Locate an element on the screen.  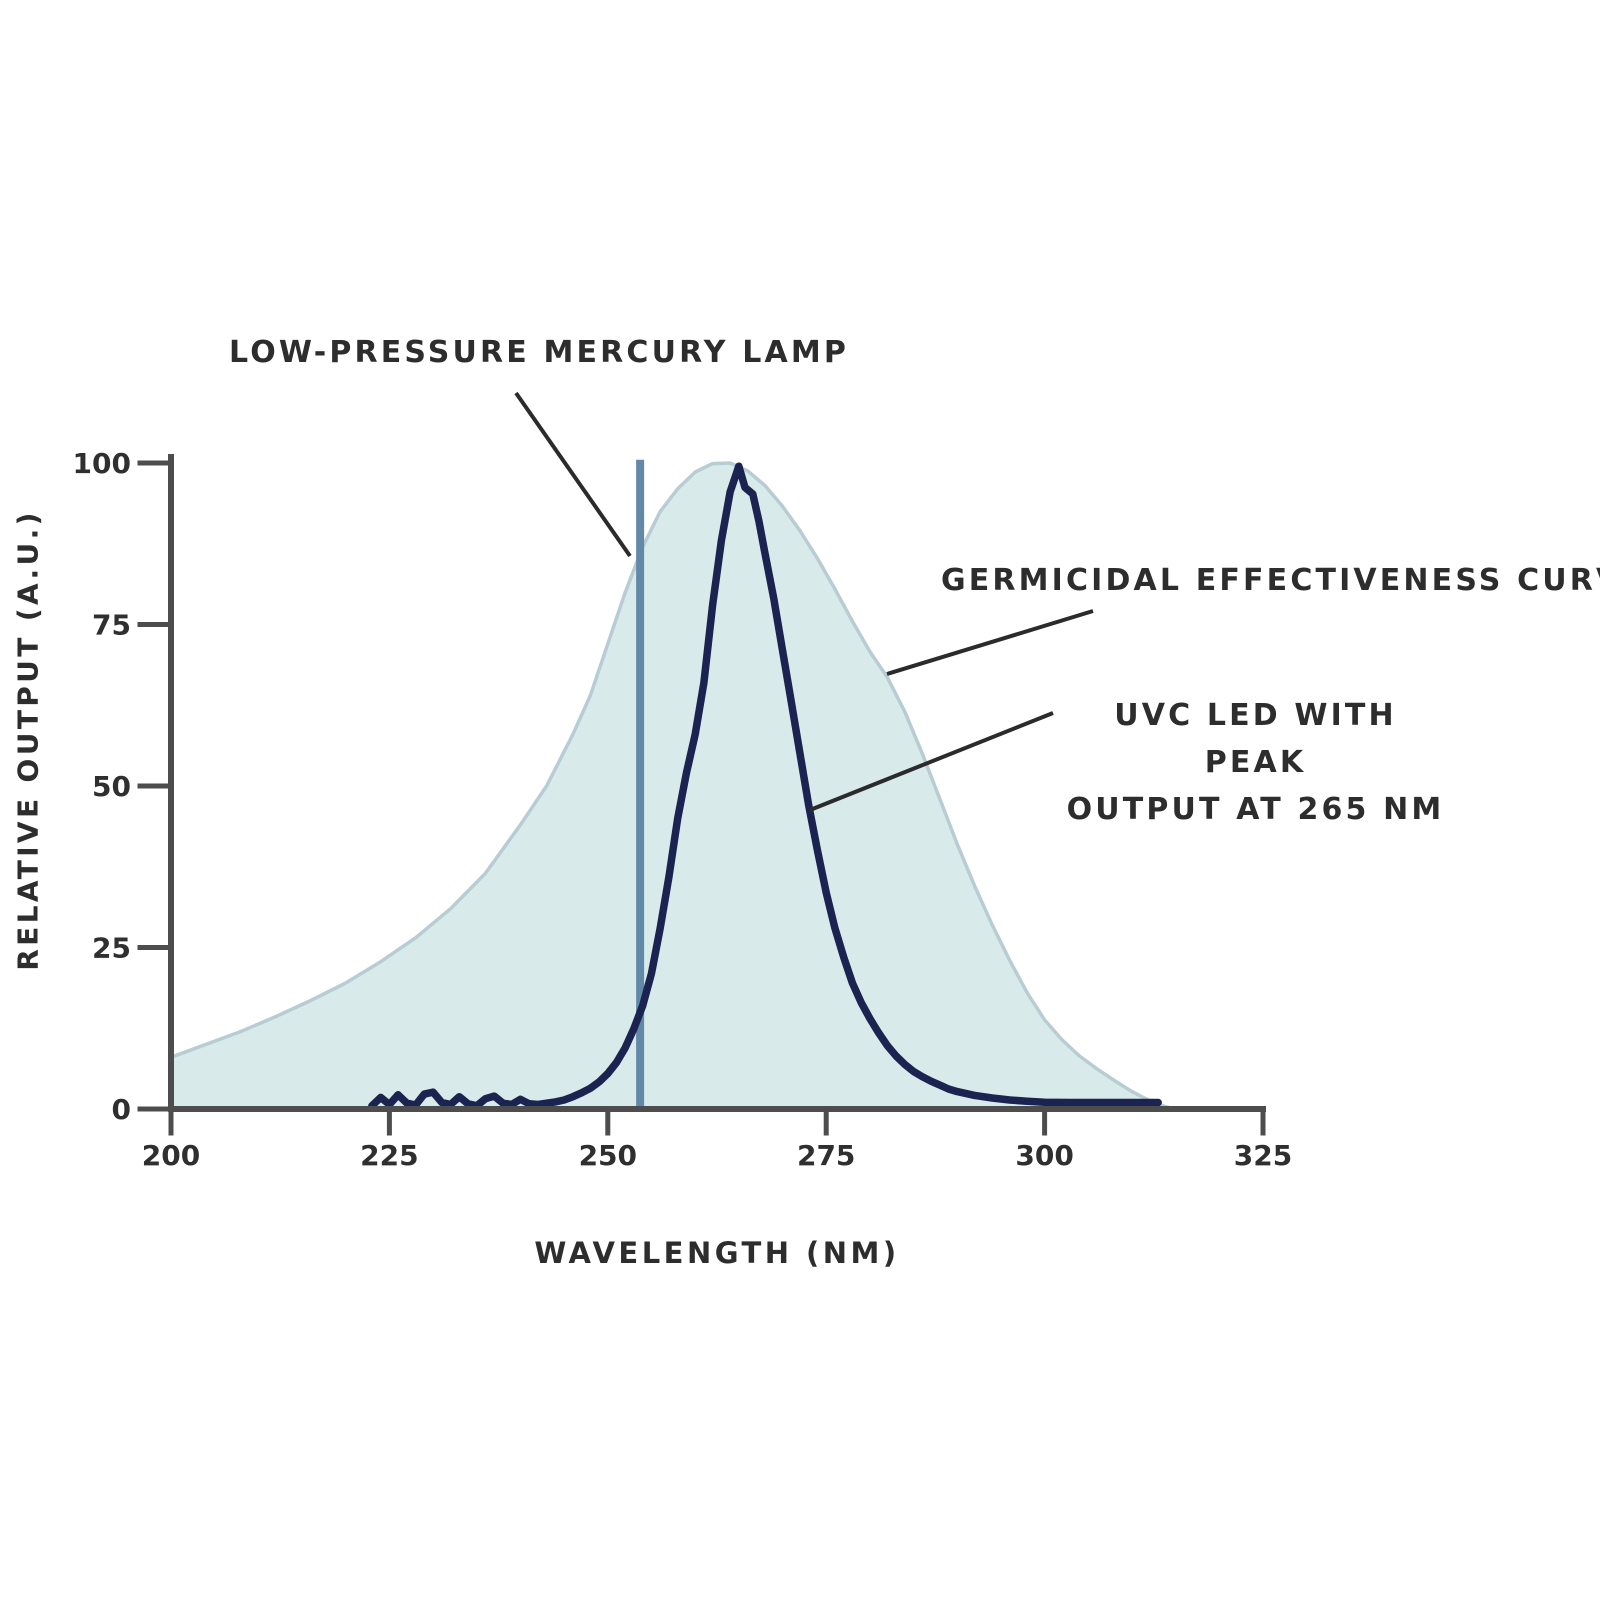
y-tick-label: 50 is located at coordinates (111, 786).